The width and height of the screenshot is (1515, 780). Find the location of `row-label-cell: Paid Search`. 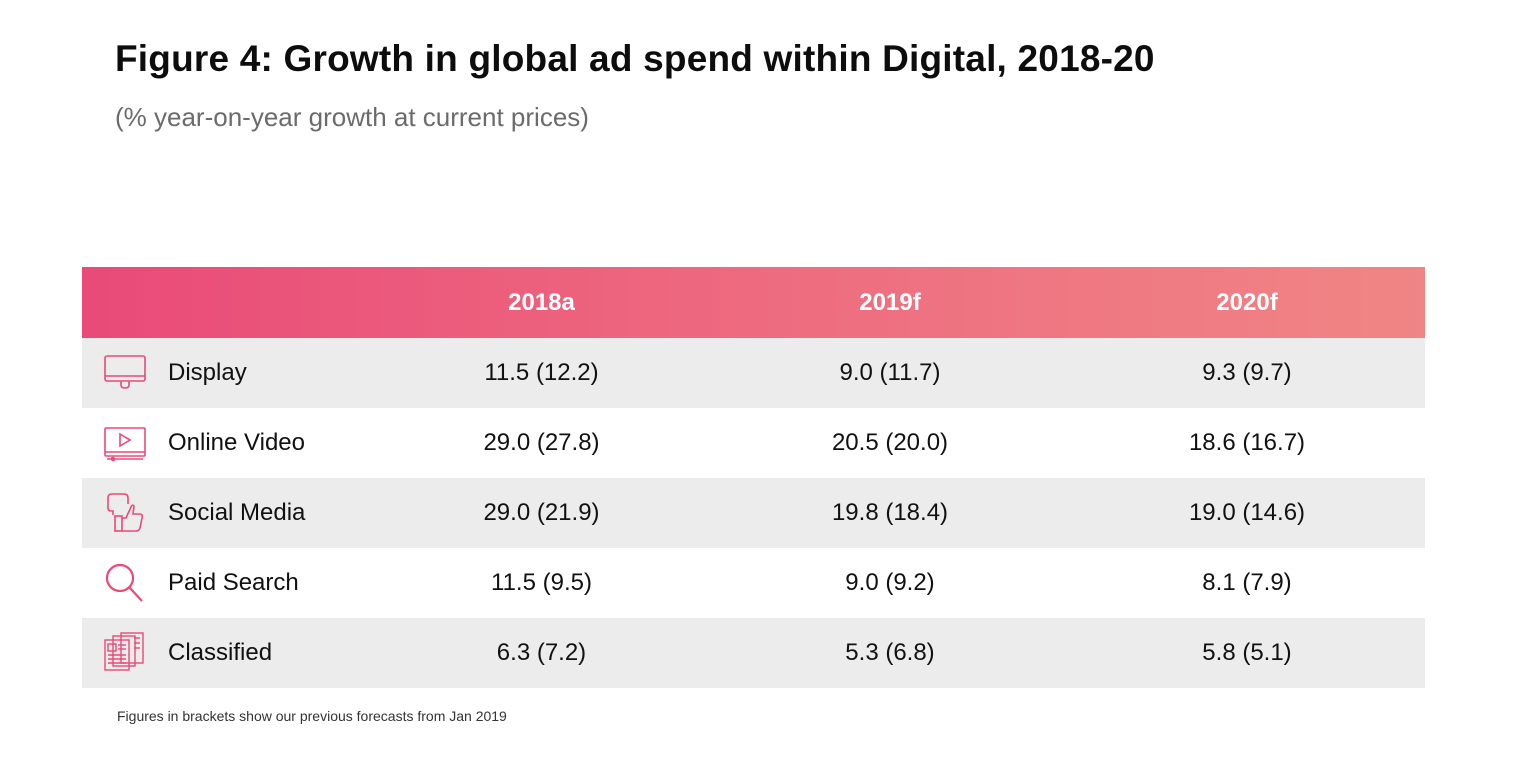

row-label-cell: Paid Search is located at coordinates (241, 583).